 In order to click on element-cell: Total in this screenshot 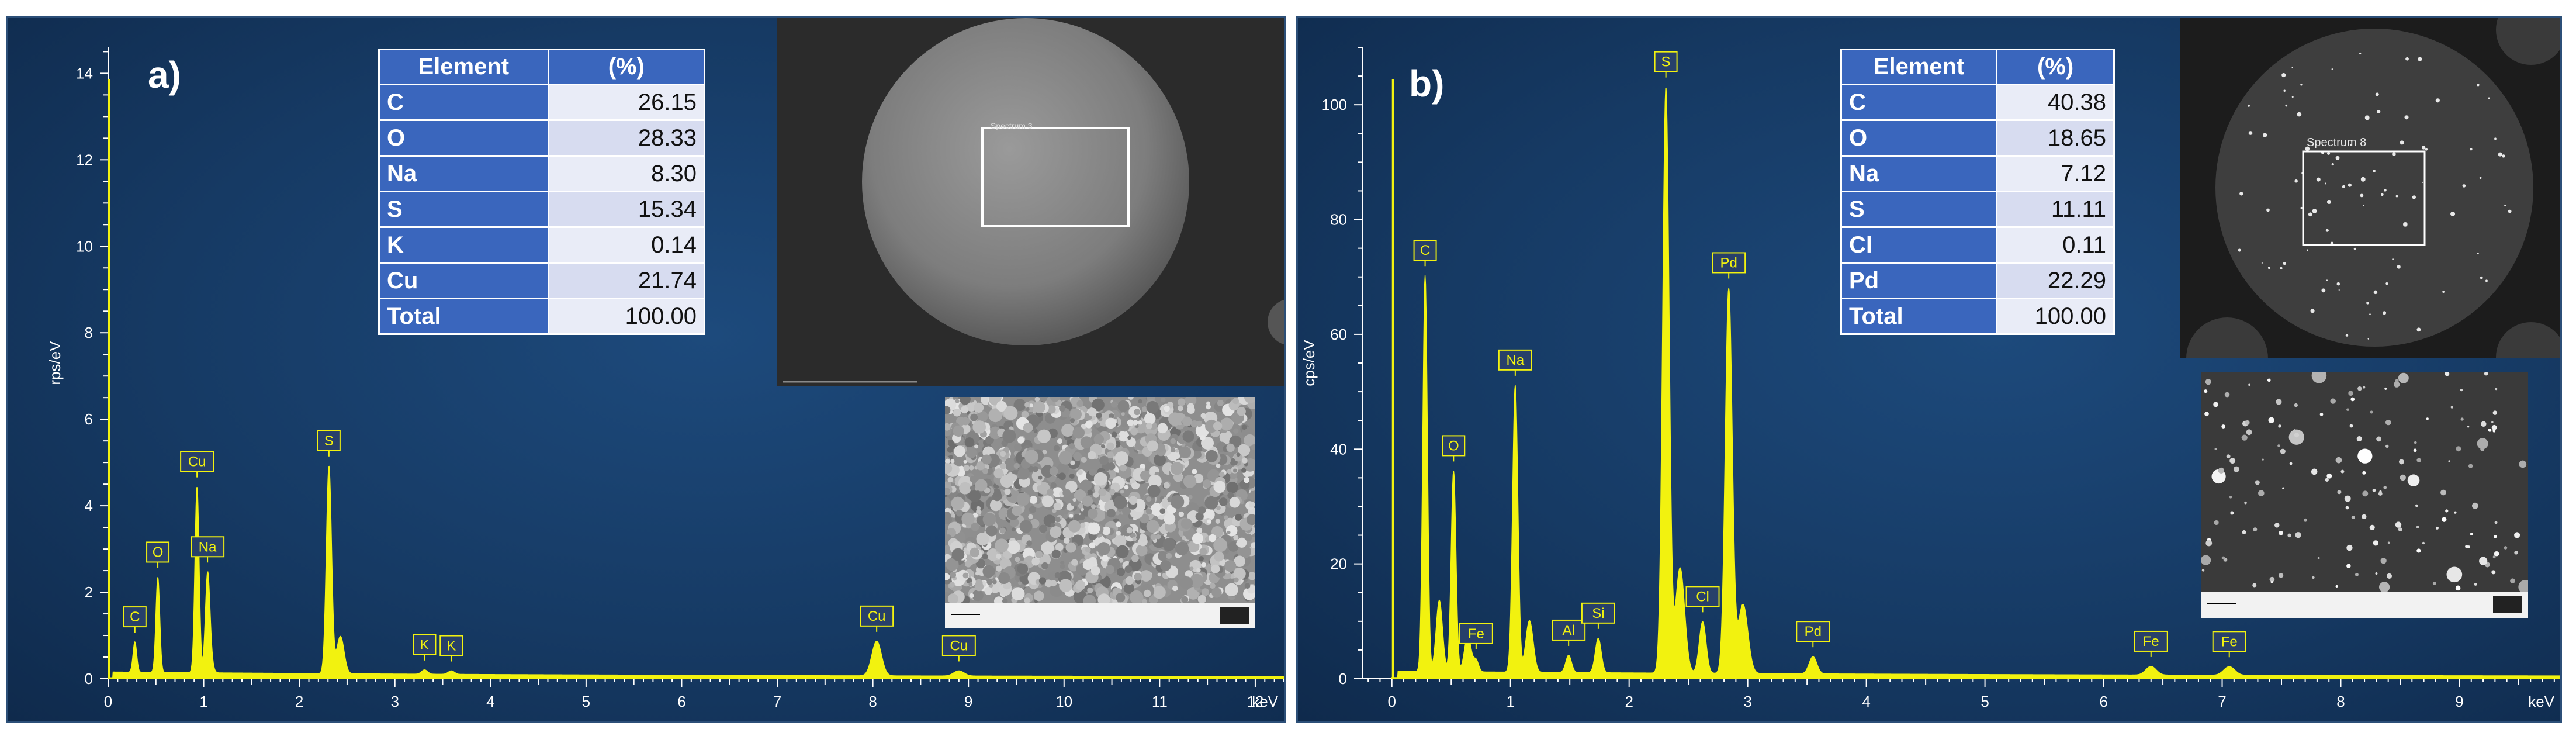, I will do `click(464, 316)`.